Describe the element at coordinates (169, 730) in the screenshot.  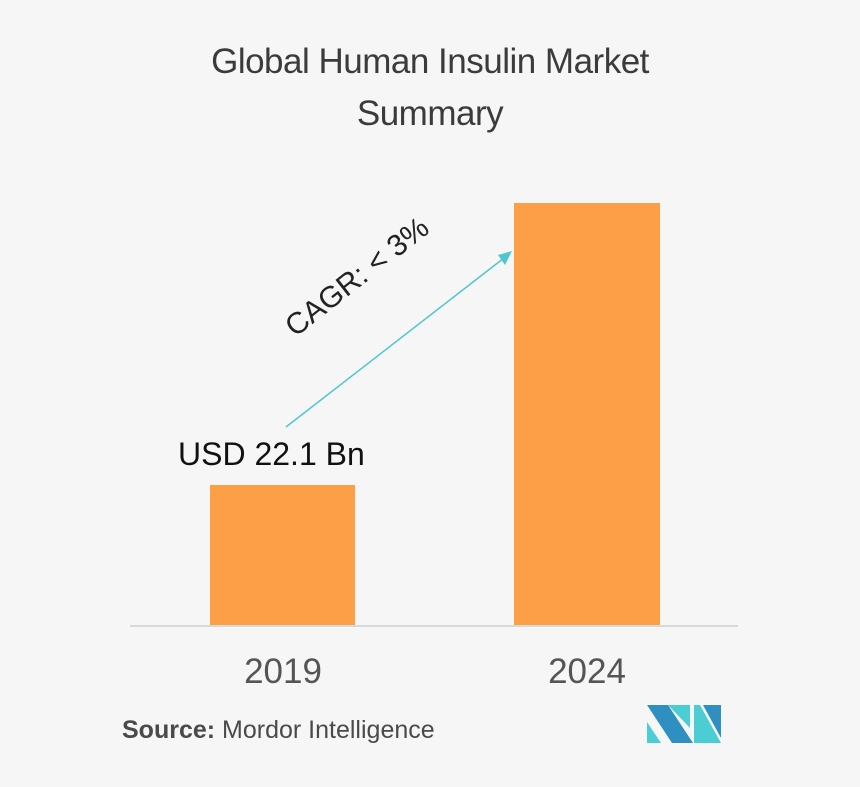
I see `source-prefix: Source:` at that location.